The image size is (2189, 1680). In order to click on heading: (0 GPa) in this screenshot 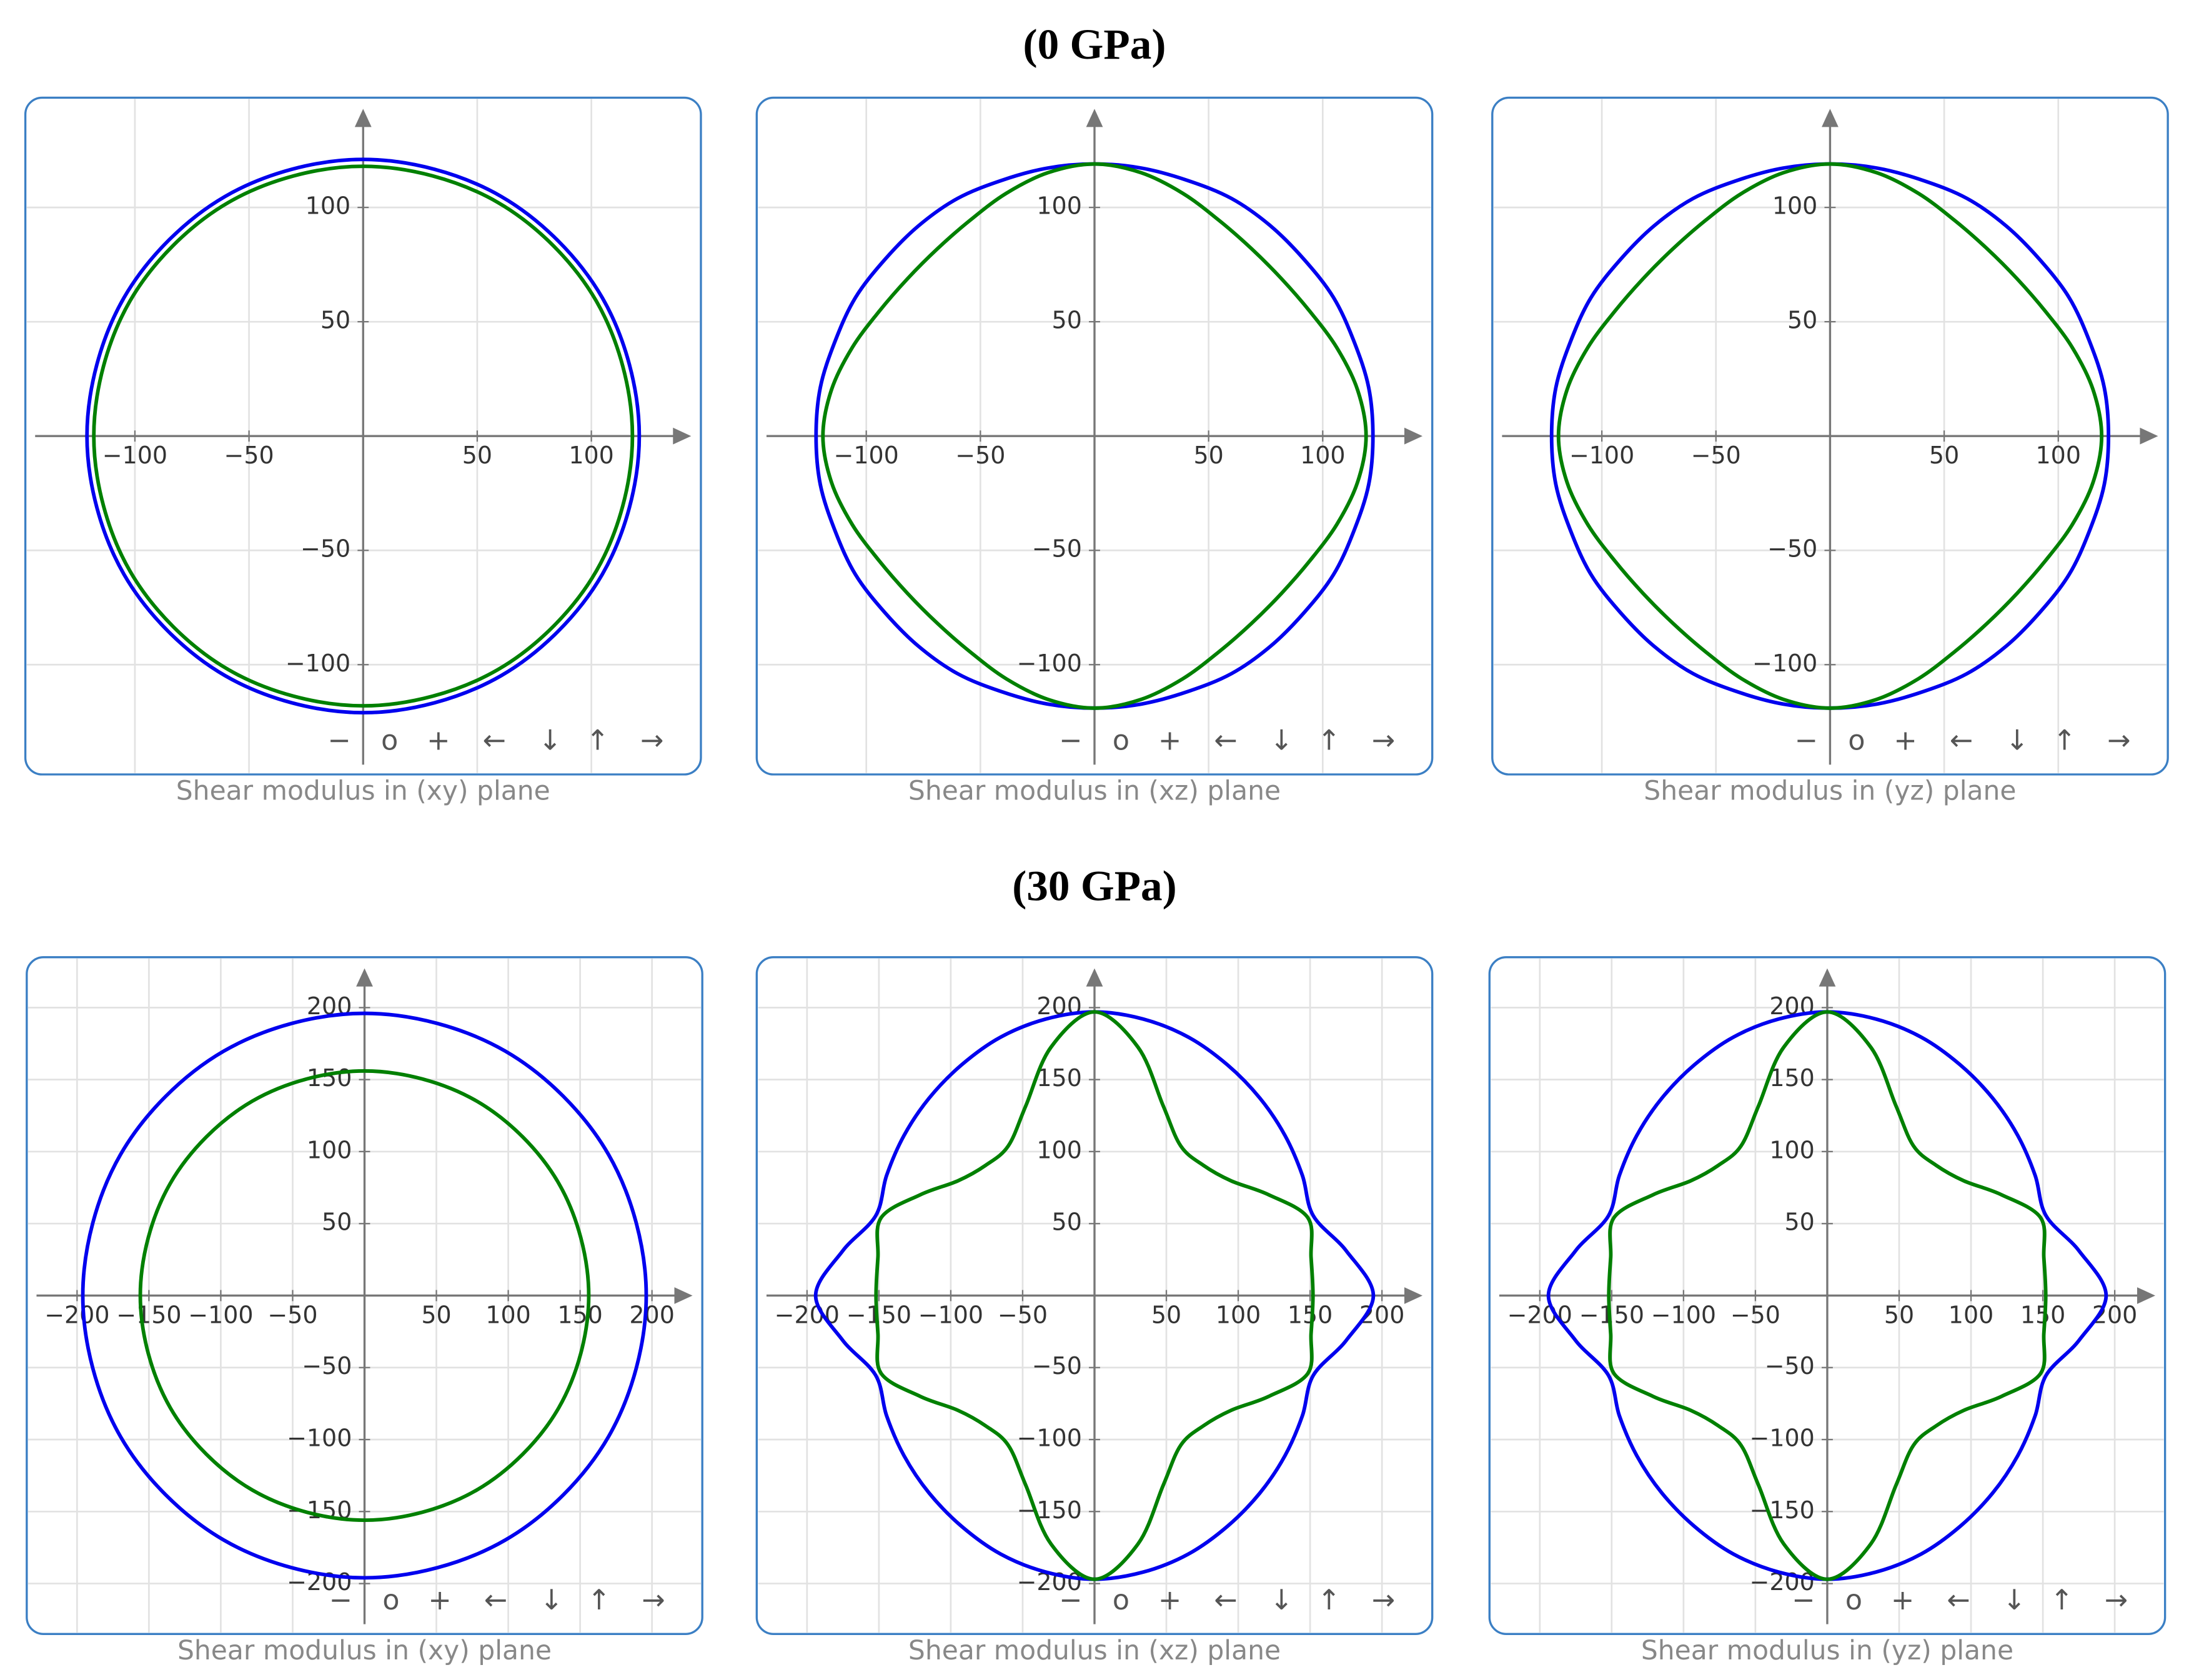, I will do `click(1094, 44)`.